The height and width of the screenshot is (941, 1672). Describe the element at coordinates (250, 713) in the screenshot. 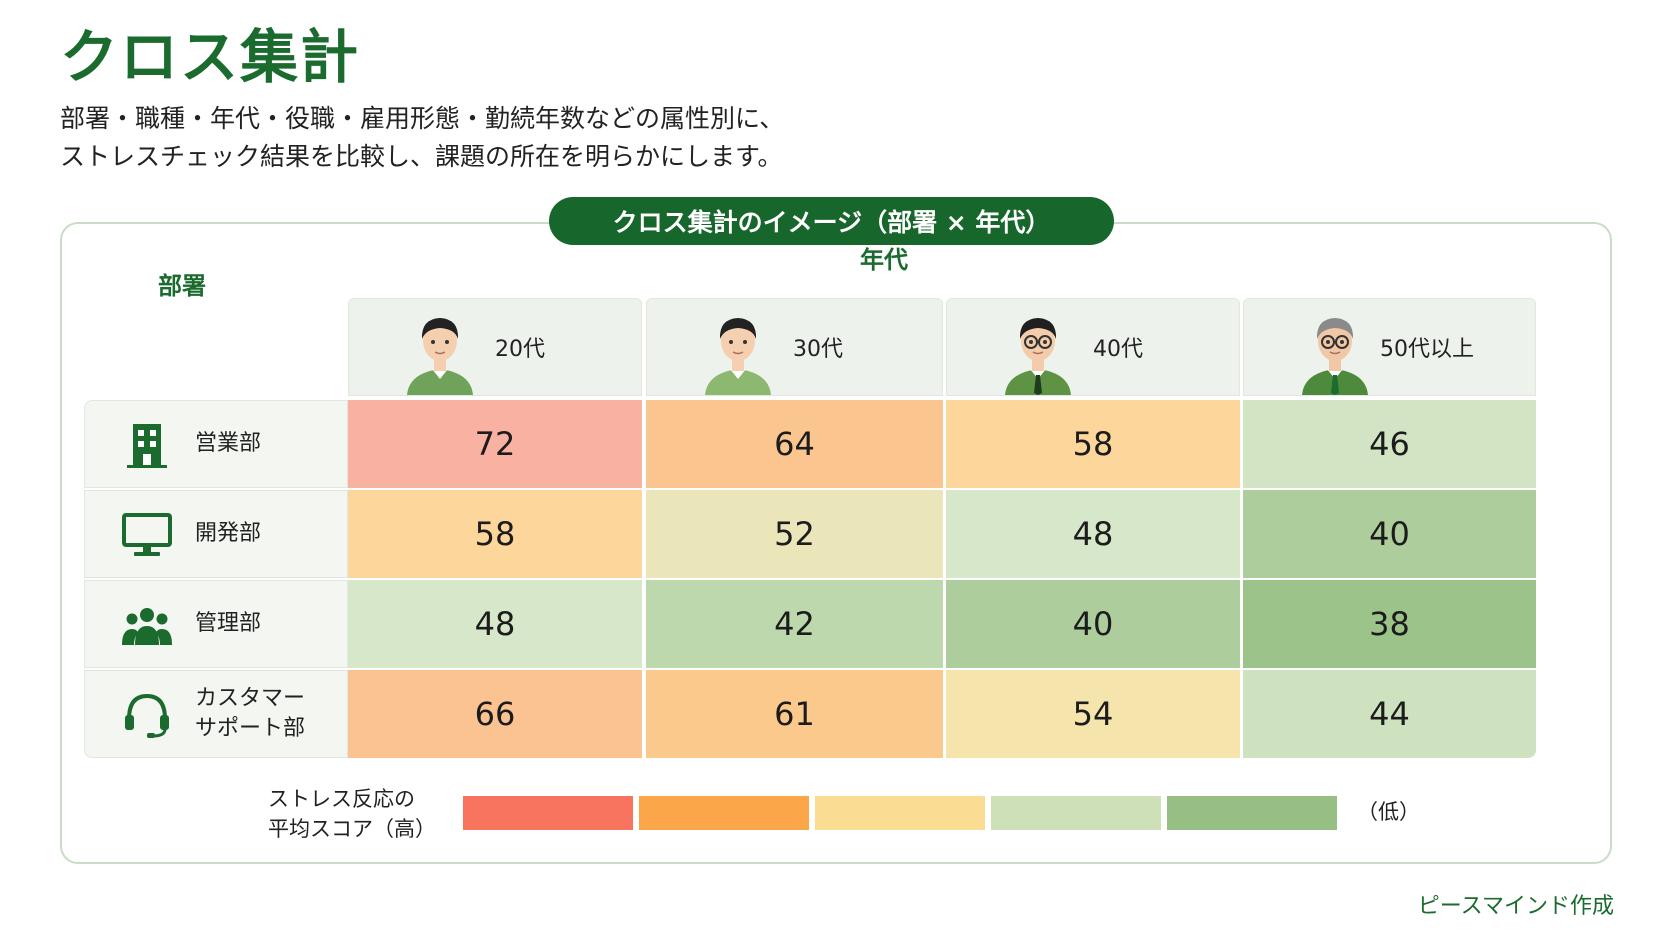

I see `dept-header-label: カスタマー サポート部` at that location.